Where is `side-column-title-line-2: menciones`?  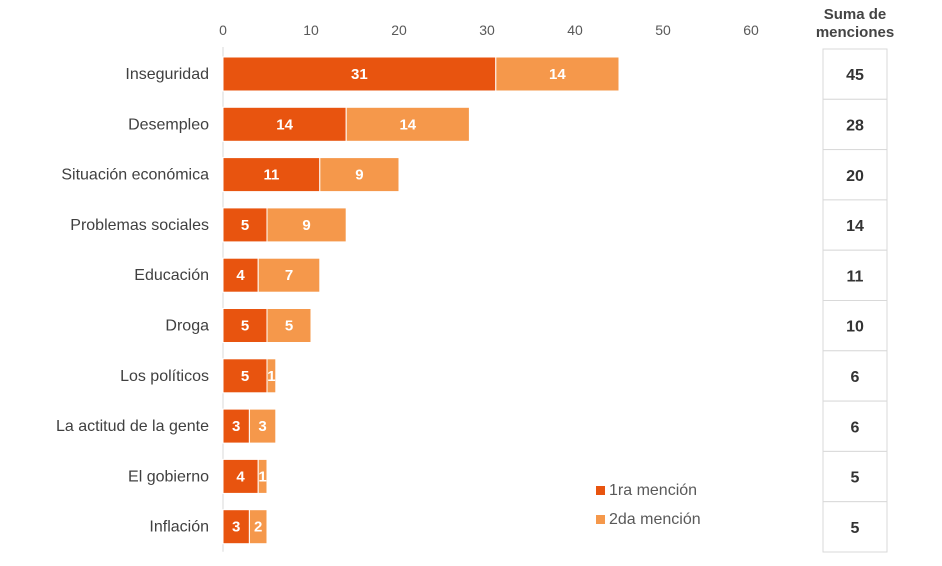
side-column-title-line-2: menciones is located at coordinates (855, 32).